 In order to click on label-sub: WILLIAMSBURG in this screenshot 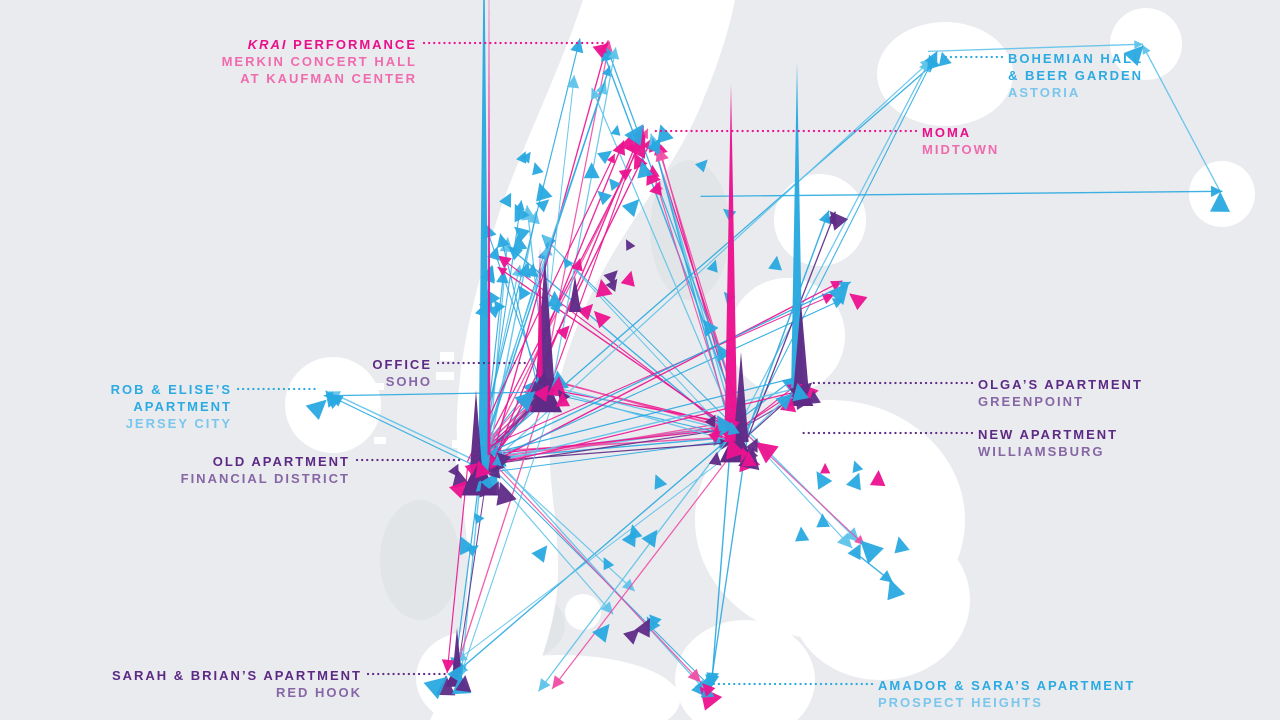, I will do `click(1041, 451)`.